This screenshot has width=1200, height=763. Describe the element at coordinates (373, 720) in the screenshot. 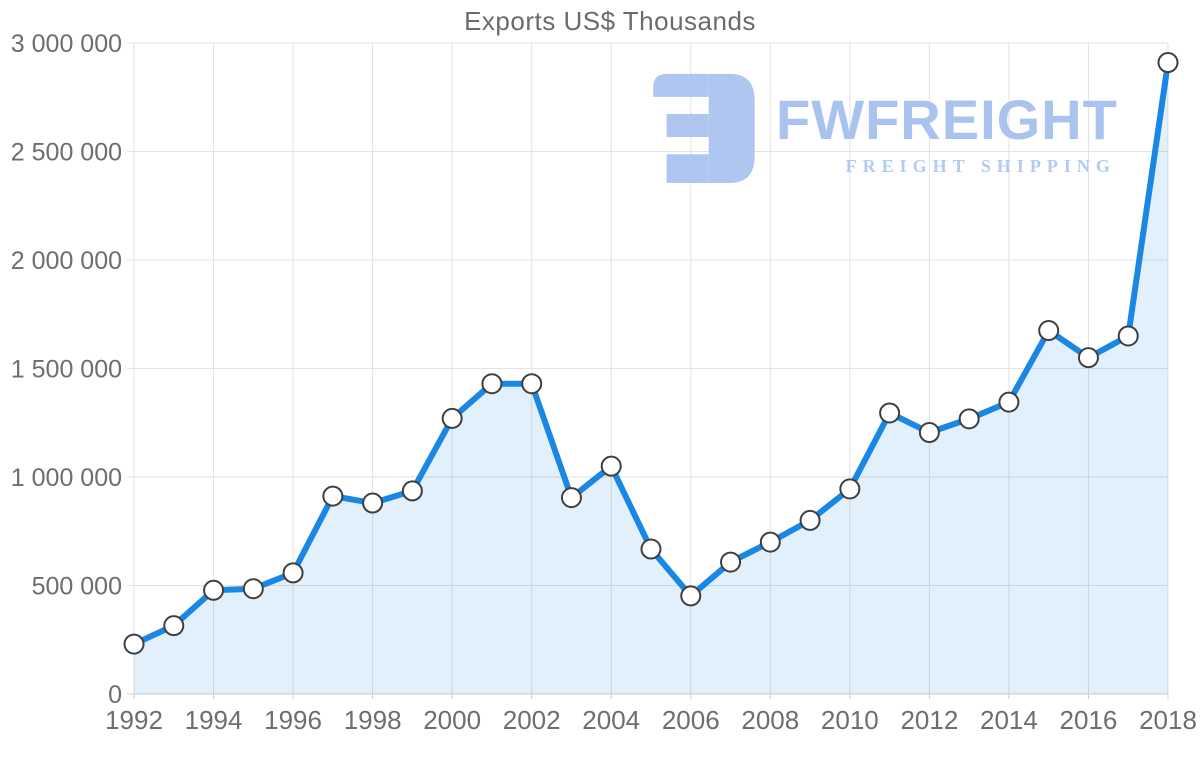

I see `x-axis-label: 1998` at that location.